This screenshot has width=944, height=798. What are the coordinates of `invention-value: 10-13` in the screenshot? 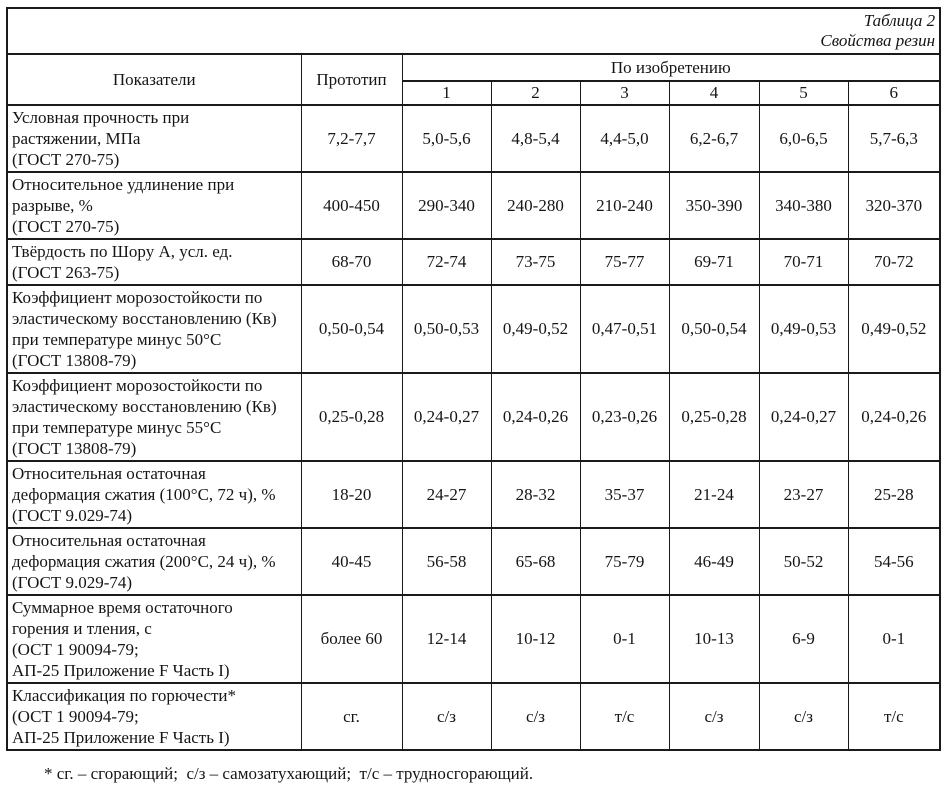 It's located at (714, 639).